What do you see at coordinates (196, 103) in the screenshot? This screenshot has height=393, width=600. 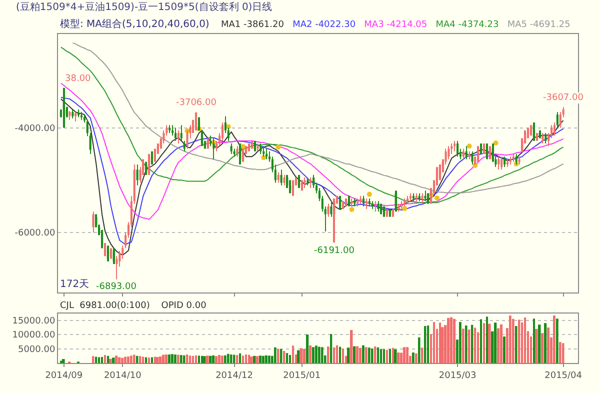 I see `annotation: -3706.00` at bounding box center [196, 103].